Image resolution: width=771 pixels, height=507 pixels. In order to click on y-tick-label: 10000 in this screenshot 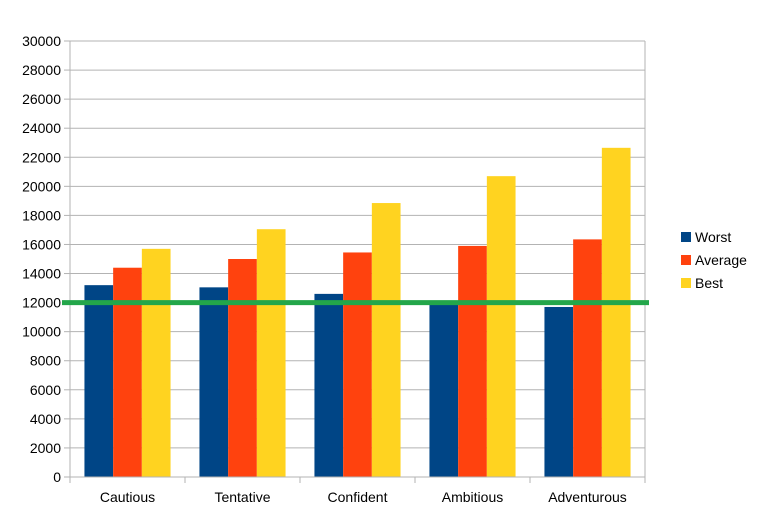, I will do `click(41, 332)`.